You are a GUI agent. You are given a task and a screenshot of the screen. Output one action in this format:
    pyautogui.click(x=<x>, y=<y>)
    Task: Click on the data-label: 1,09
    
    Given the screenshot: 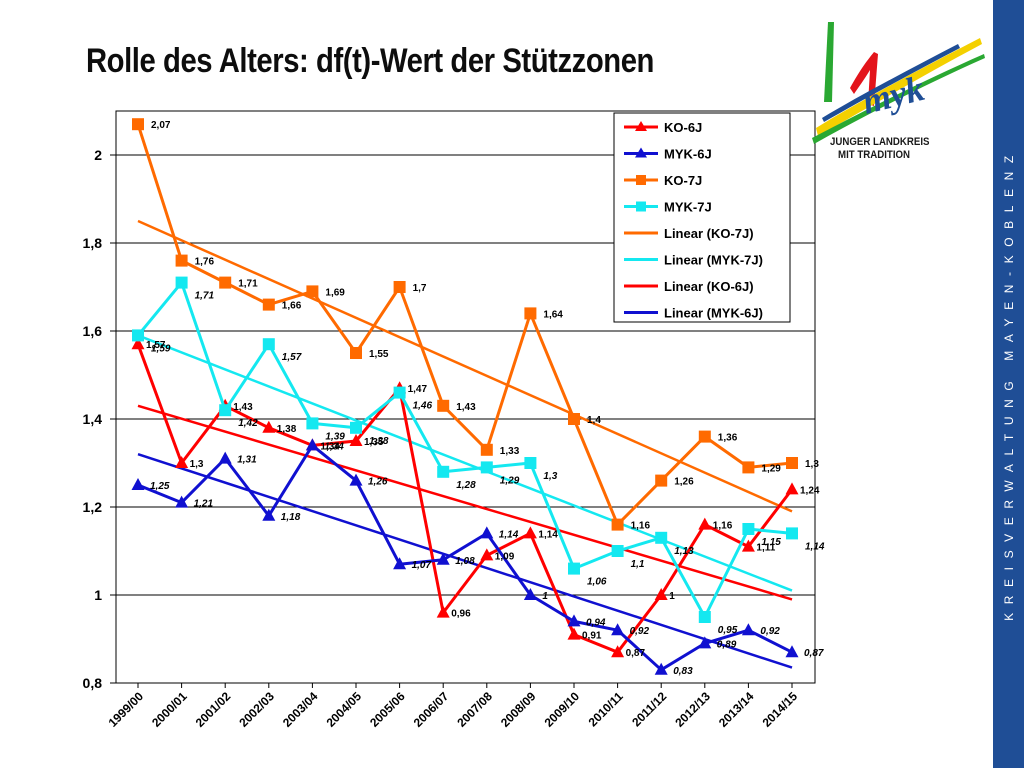 What is the action you would take?
    pyautogui.click(x=505, y=556)
    